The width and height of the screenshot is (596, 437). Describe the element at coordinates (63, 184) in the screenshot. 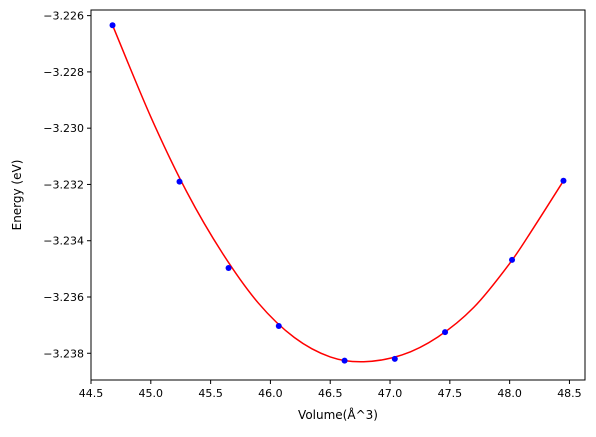

I see `y-tick-label: −3.232` at that location.